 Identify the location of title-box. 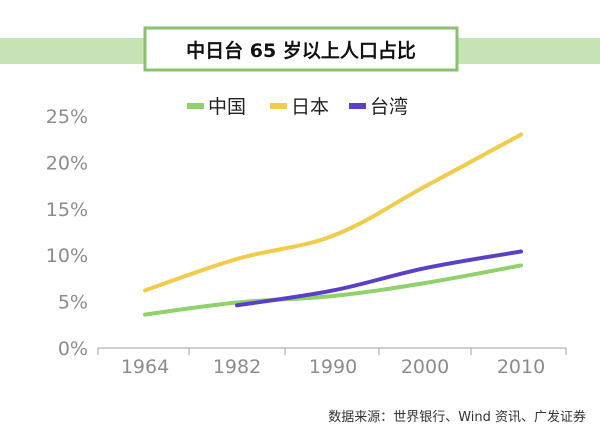
(301, 49).